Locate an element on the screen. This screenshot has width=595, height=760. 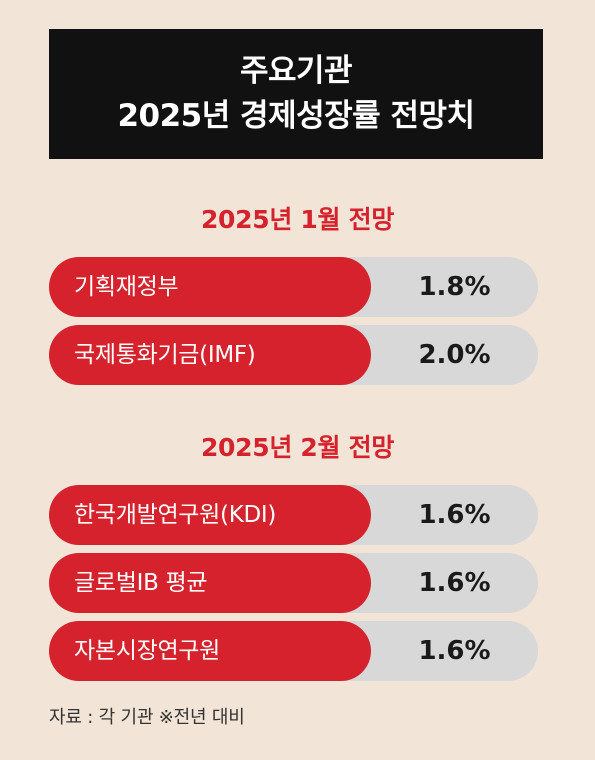
title-line-1: 주요기관 is located at coordinates (296, 71).